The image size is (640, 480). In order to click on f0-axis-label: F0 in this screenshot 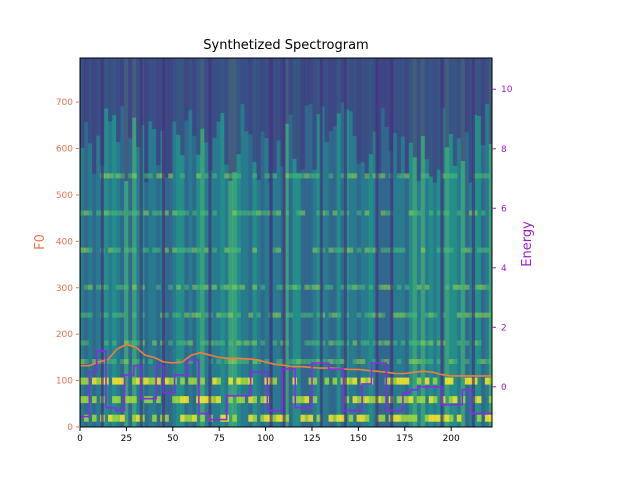, I will do `click(40, 242)`.